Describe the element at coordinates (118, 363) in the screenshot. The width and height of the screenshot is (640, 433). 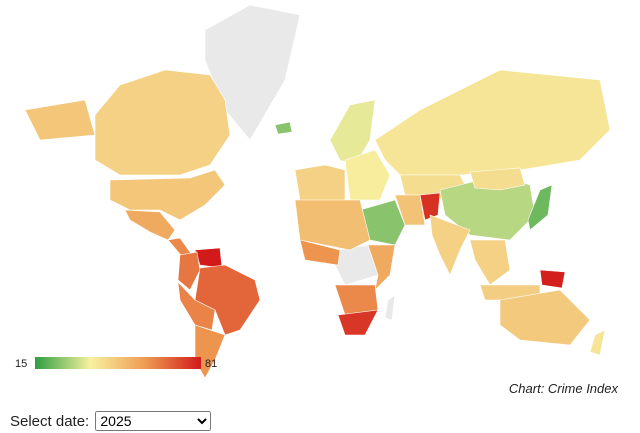
I see `legend-bar` at that location.